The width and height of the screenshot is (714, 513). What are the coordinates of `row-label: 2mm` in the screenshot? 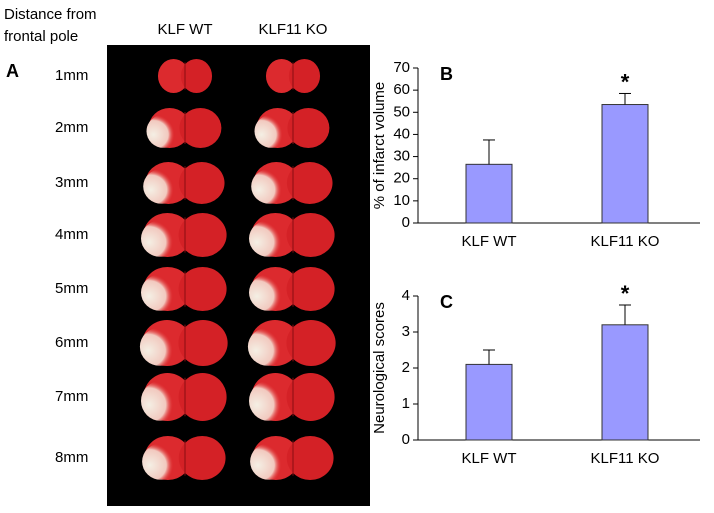 It's located at (71, 127).